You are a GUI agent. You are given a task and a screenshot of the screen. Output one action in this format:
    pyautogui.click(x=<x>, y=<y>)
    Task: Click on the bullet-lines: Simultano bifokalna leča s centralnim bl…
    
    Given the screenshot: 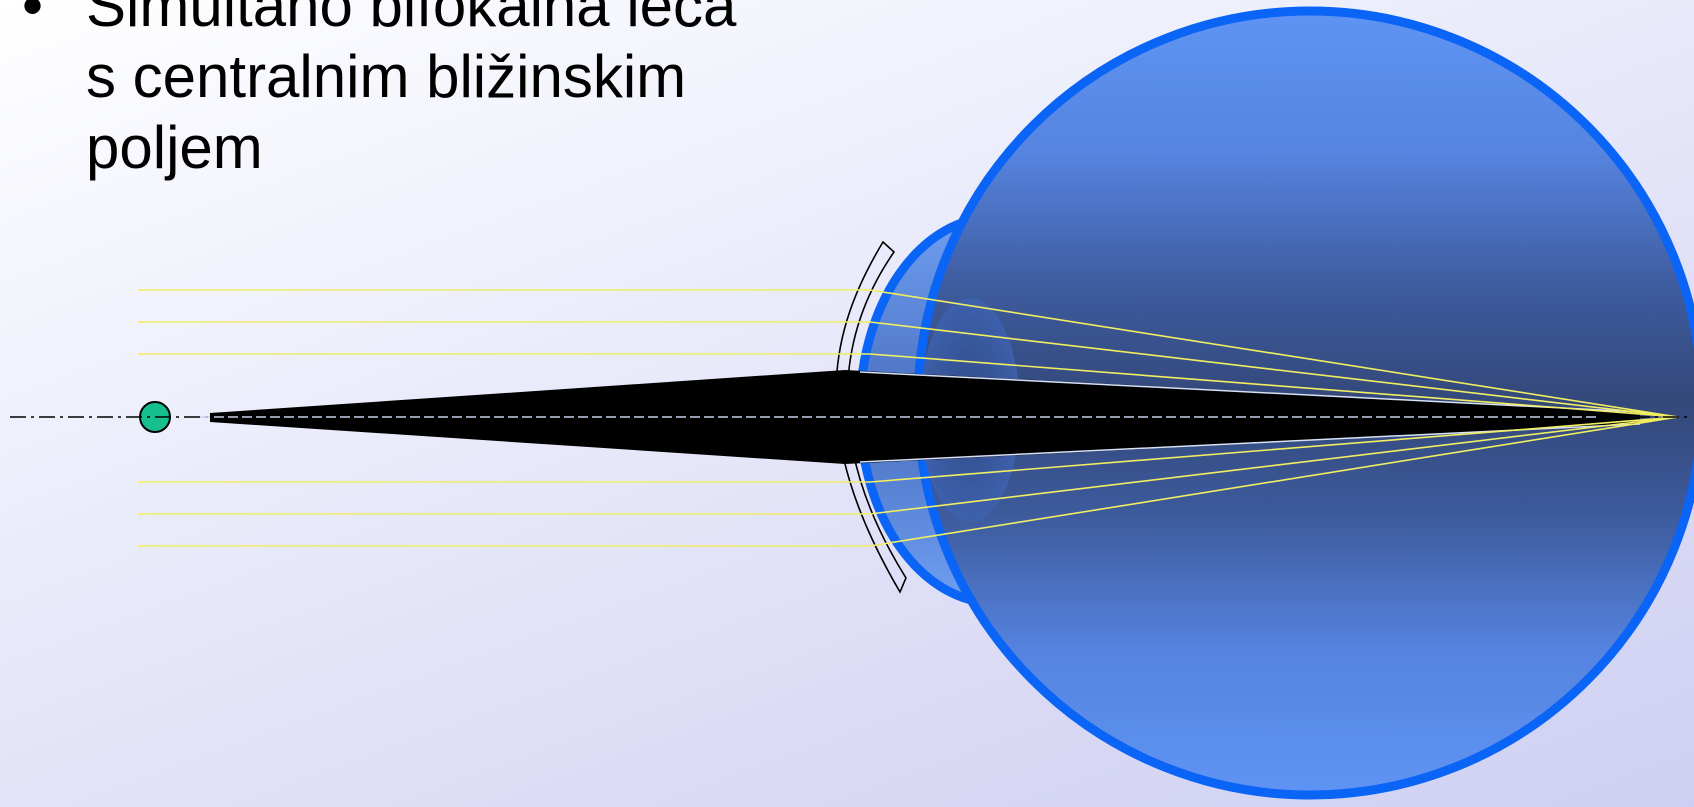 What is the action you would take?
    pyautogui.click(x=411, y=91)
    